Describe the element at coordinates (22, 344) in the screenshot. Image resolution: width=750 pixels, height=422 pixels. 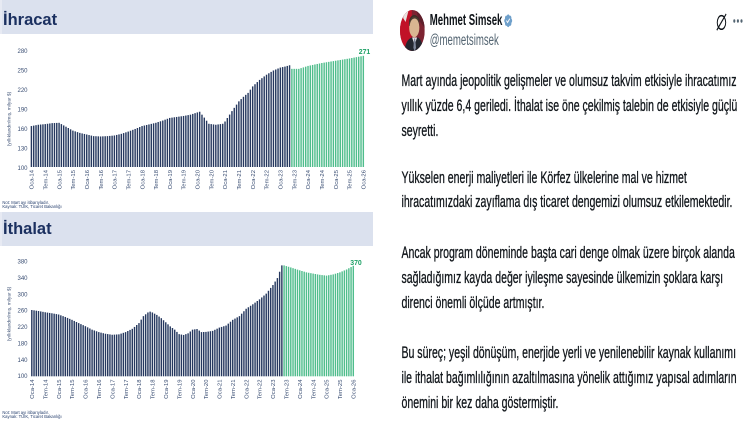
I see `svg-text: 180` at that location.